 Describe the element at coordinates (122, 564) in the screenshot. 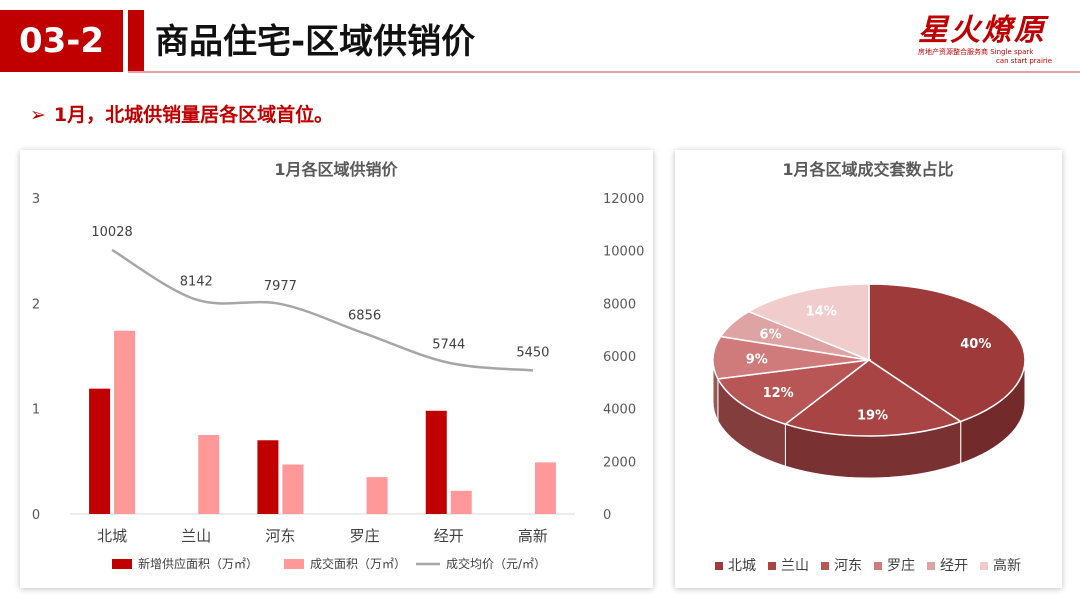

I see `legend-swatch-supply` at that location.